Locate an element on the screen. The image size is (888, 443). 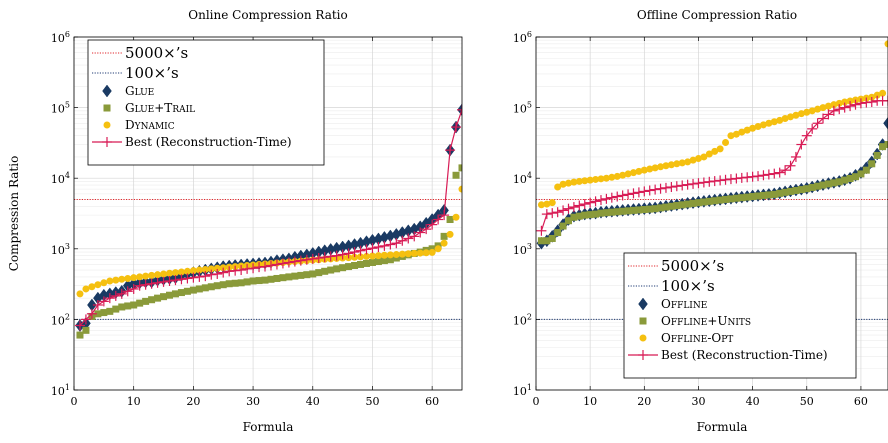
legend-label: 5000×’s is located at coordinates (692, 266).